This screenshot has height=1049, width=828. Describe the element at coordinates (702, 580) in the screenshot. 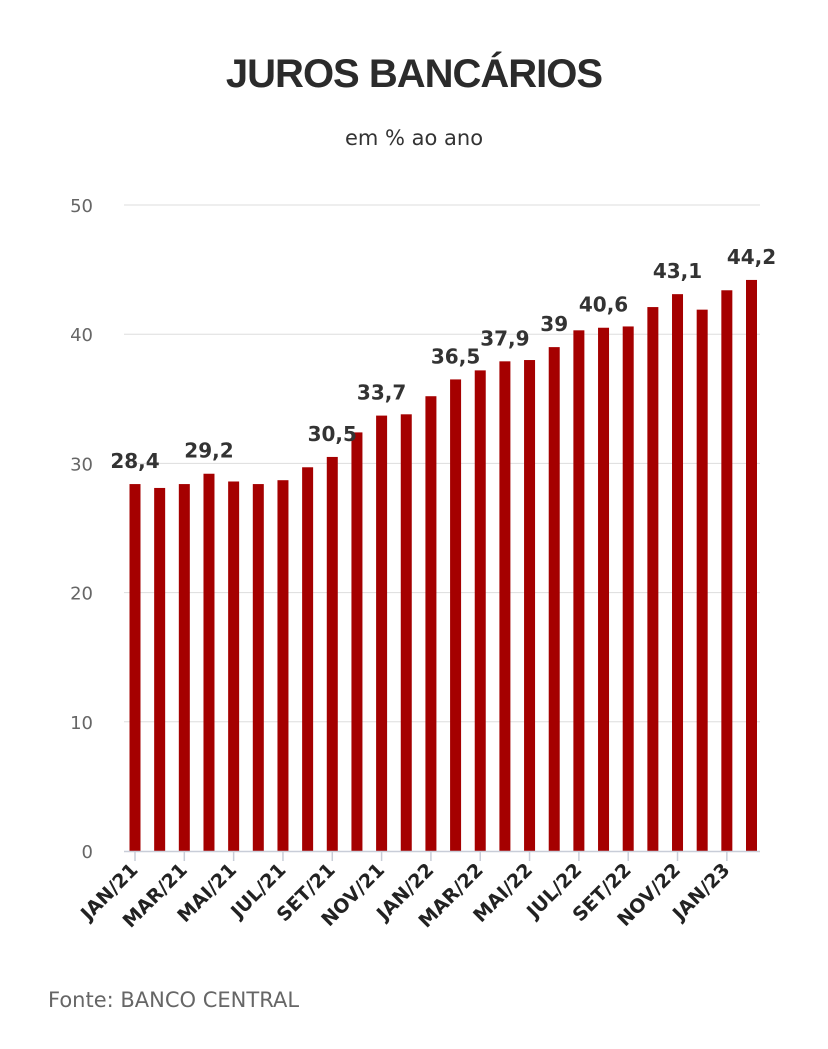

I see `bar-DEZ/22` at that location.